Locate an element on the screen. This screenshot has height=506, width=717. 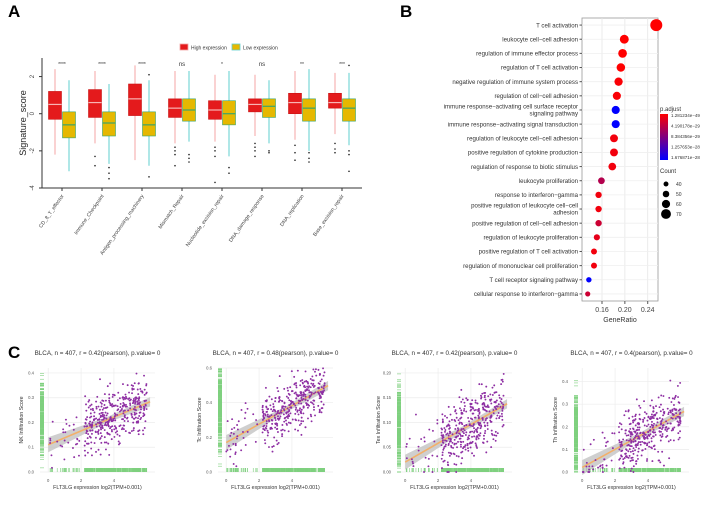
x-tick-label: Nucleotide_excision_repair is located at coordinates (205, 220).